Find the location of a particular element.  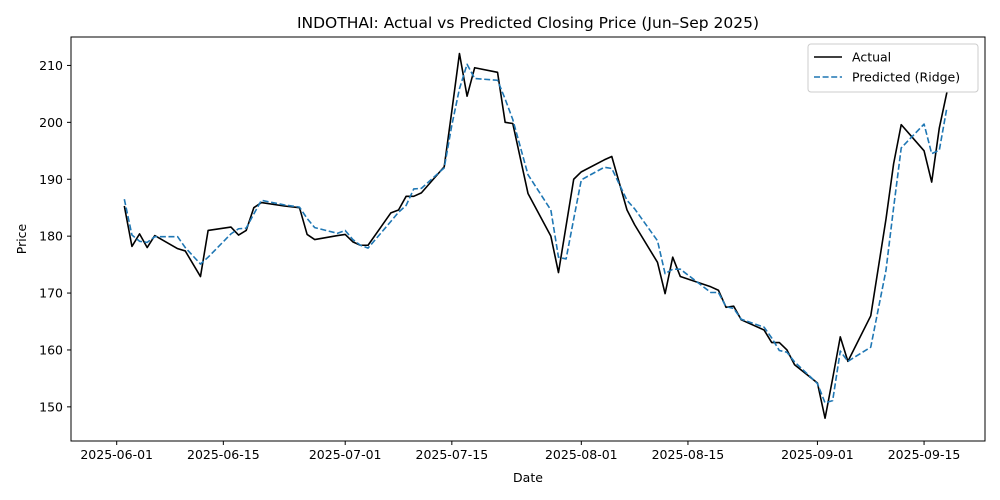

y-axis-label: Price is located at coordinates (21, 238).